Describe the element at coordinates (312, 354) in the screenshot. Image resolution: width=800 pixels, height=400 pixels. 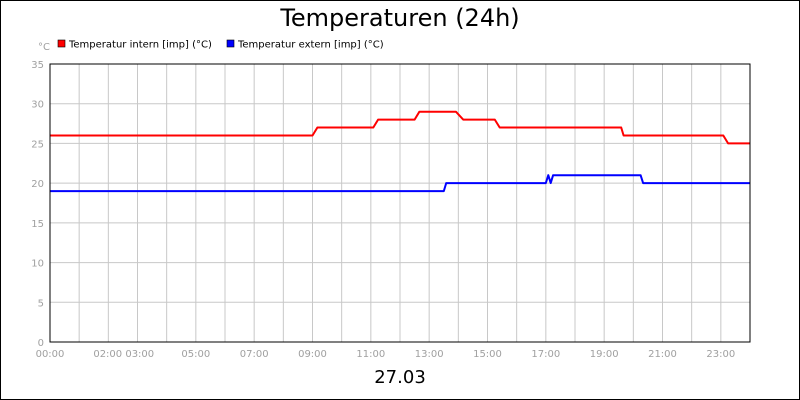
I see `x-tick-label: 09:00` at that location.